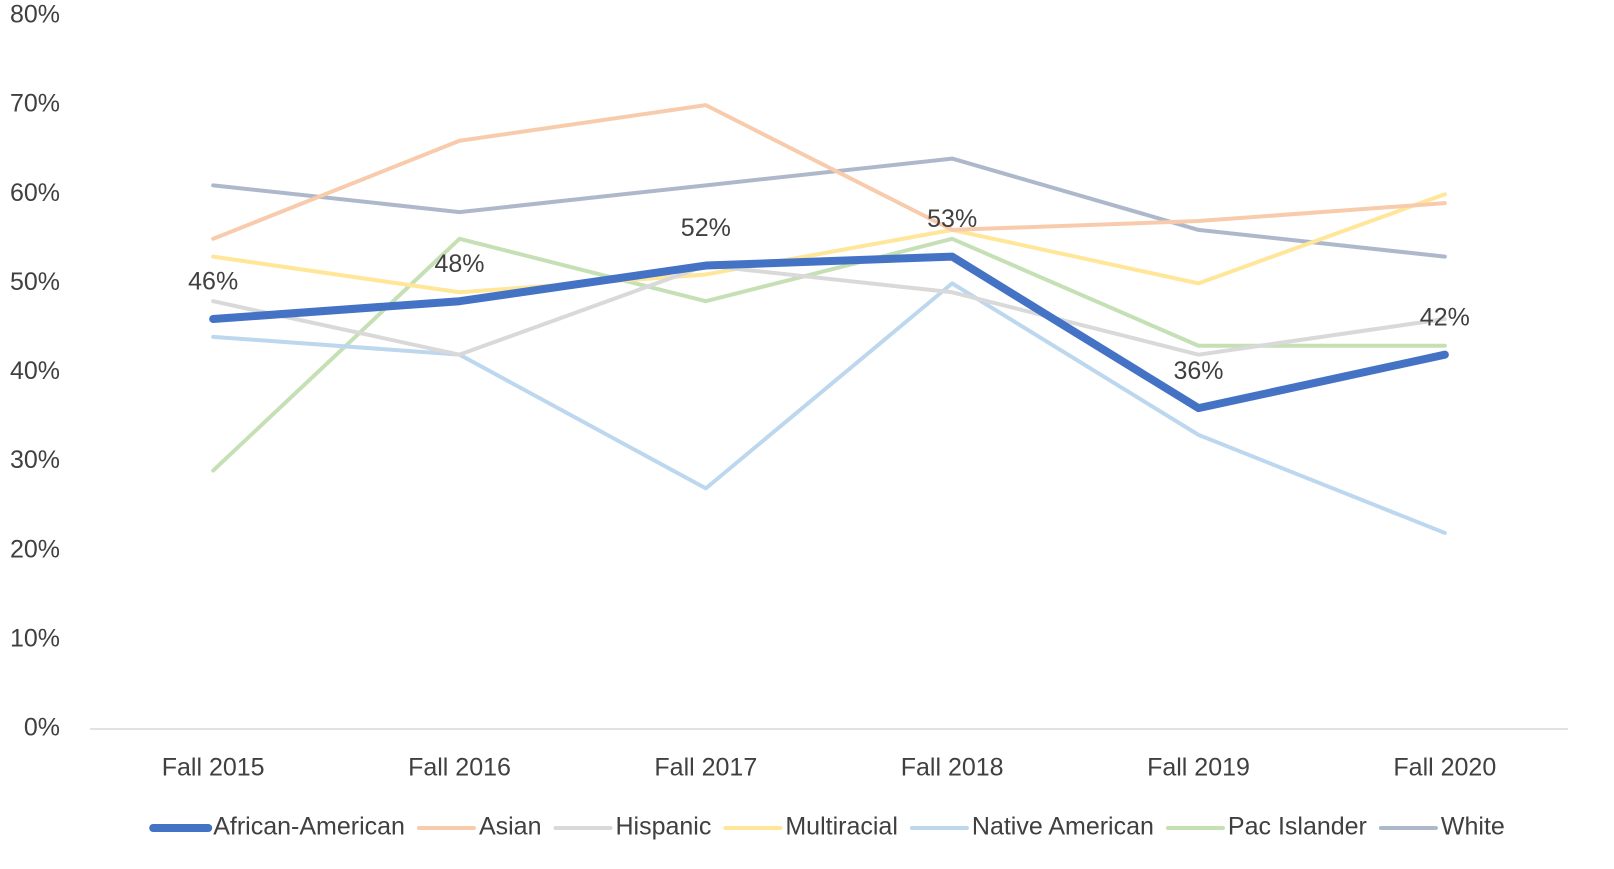  Describe the element at coordinates (459, 264) in the screenshot. I see `data-label: 48%` at that location.